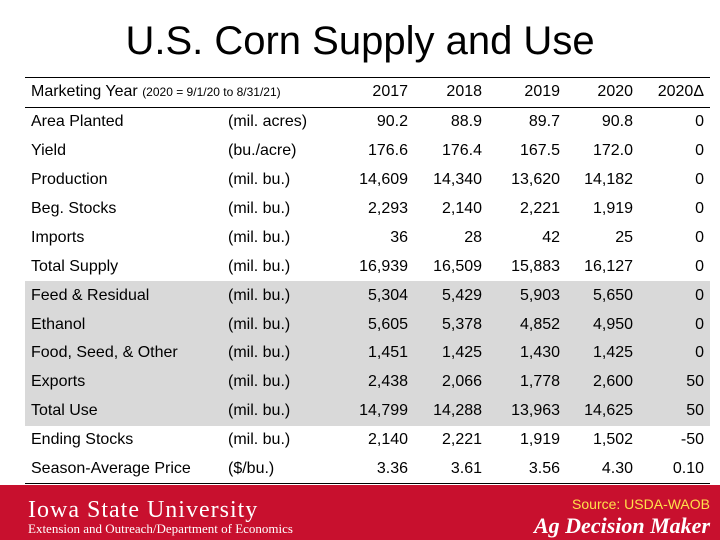 The image size is (720, 540). I want to click on value-cell: 88.9, so click(466, 122).